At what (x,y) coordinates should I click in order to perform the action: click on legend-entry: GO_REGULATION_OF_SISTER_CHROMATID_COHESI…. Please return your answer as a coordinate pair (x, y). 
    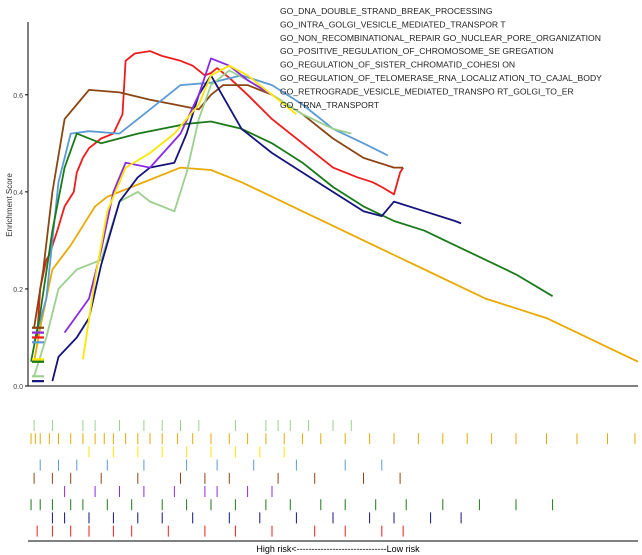
    Looking at the image, I should click on (397, 65).